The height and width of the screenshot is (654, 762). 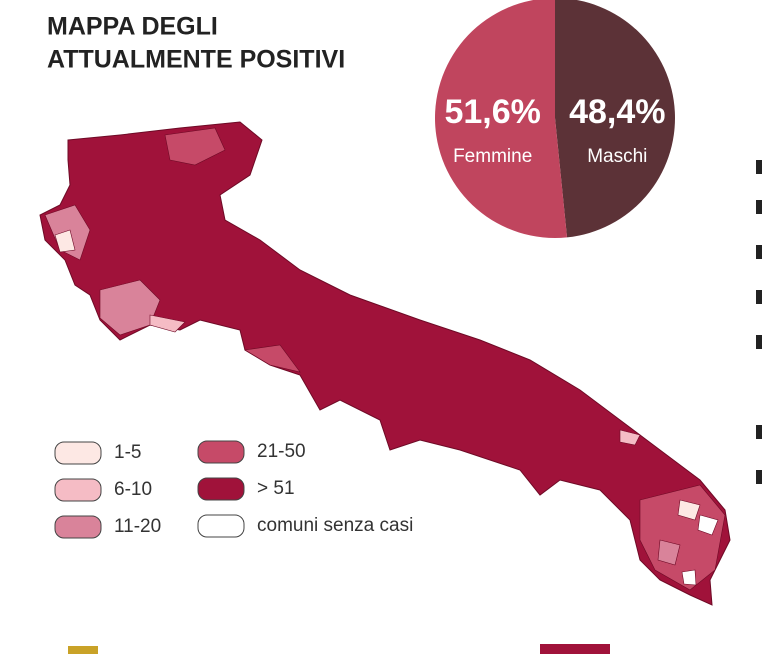 What do you see at coordinates (276, 488) in the screenshot?
I see `legend-label: > 51` at bounding box center [276, 488].